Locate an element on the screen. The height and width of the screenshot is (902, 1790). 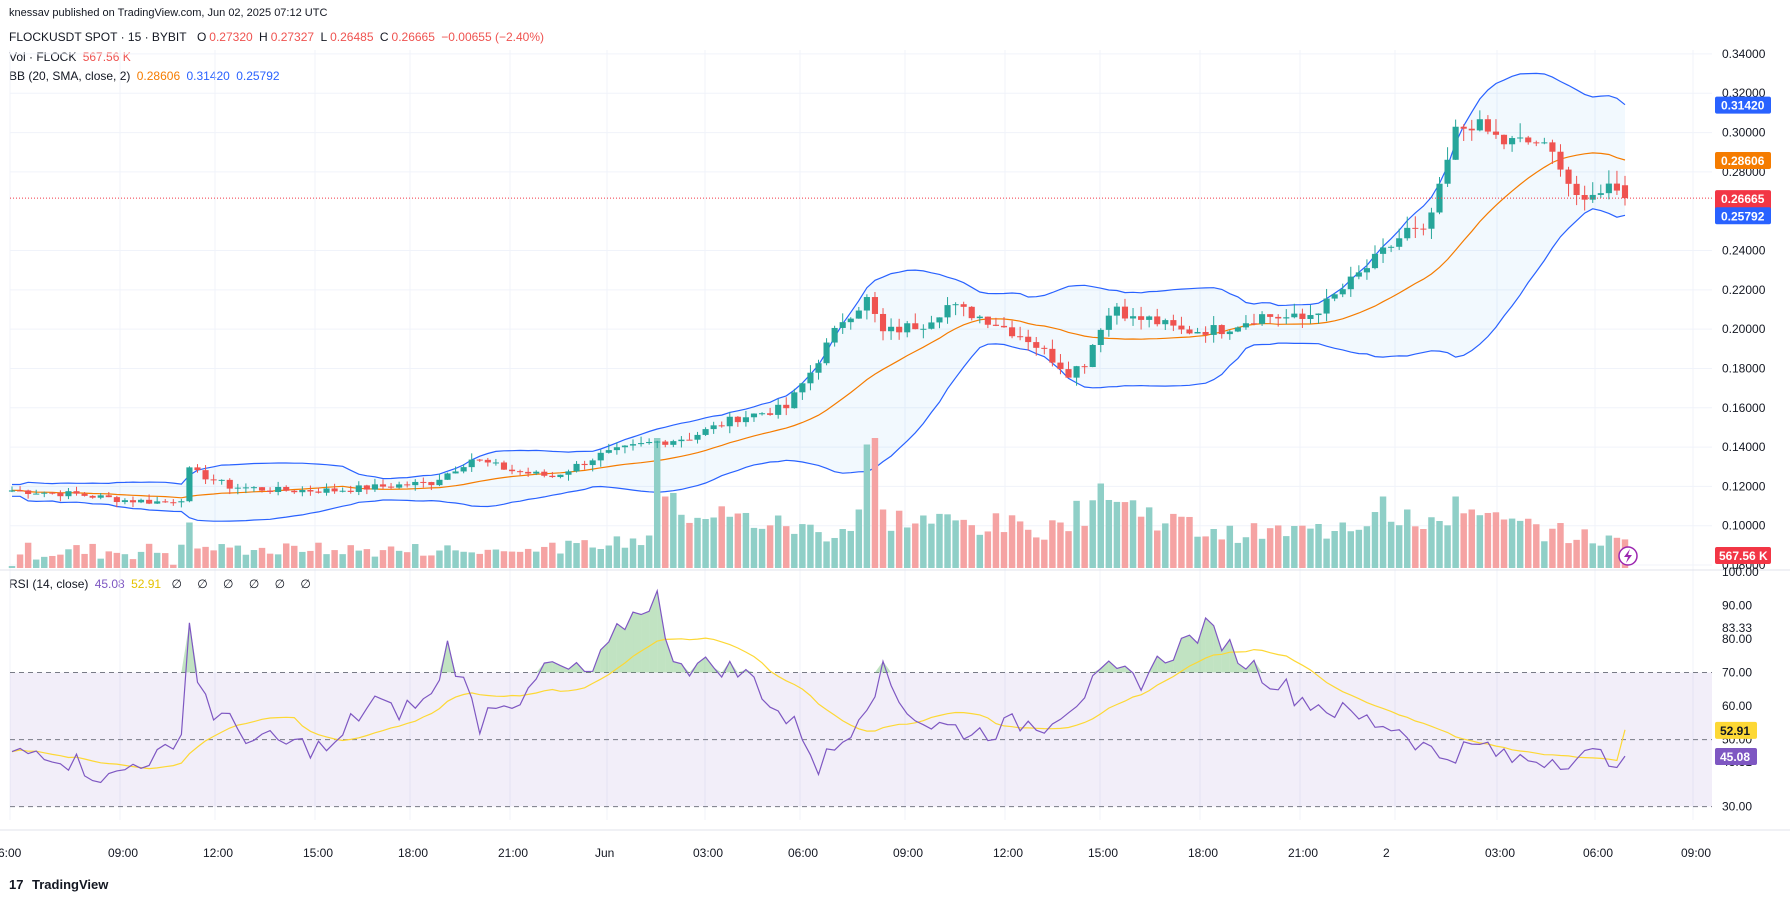
rsi-overbought-fill is located at coordinates (1209, 645).